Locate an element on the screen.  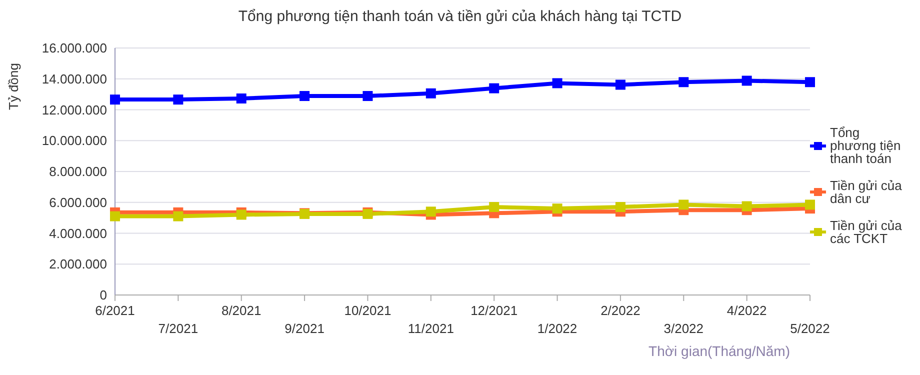
x-tick-label: 4/2022 is located at coordinates (746, 310).